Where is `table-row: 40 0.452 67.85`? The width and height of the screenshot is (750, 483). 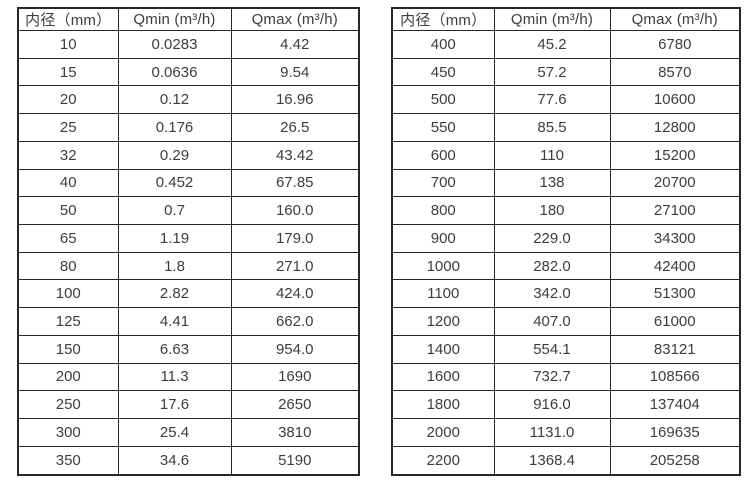 table-row: 40 0.452 67.85 is located at coordinates (188, 183).